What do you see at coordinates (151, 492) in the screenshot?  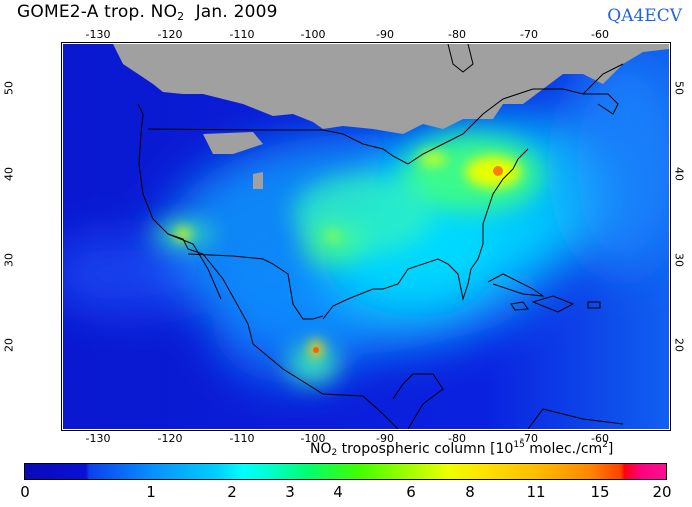 I see `colorbar-tick: 1` at bounding box center [151, 492].